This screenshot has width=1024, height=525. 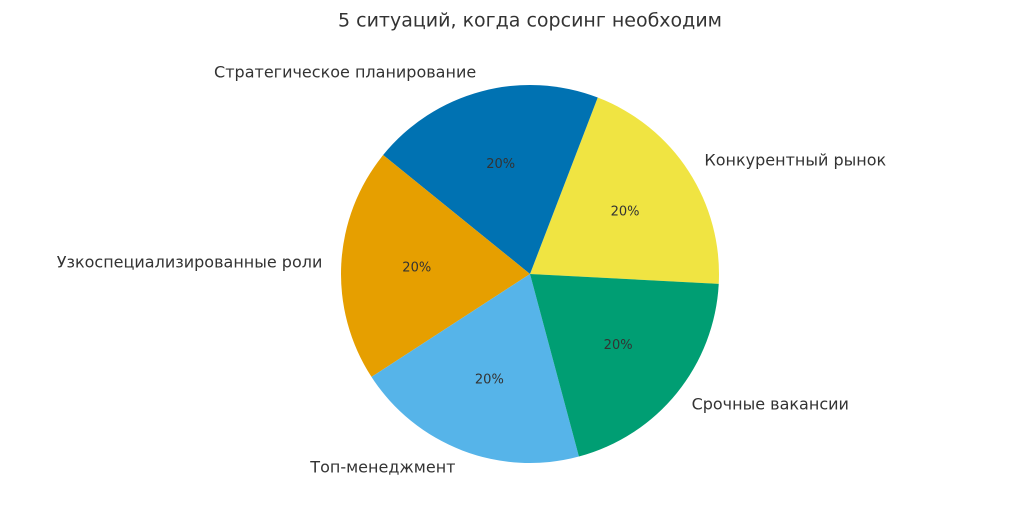 What do you see at coordinates (190, 262) in the screenshot?
I see `slice-label: Узкоспециализированные роли` at bounding box center [190, 262].